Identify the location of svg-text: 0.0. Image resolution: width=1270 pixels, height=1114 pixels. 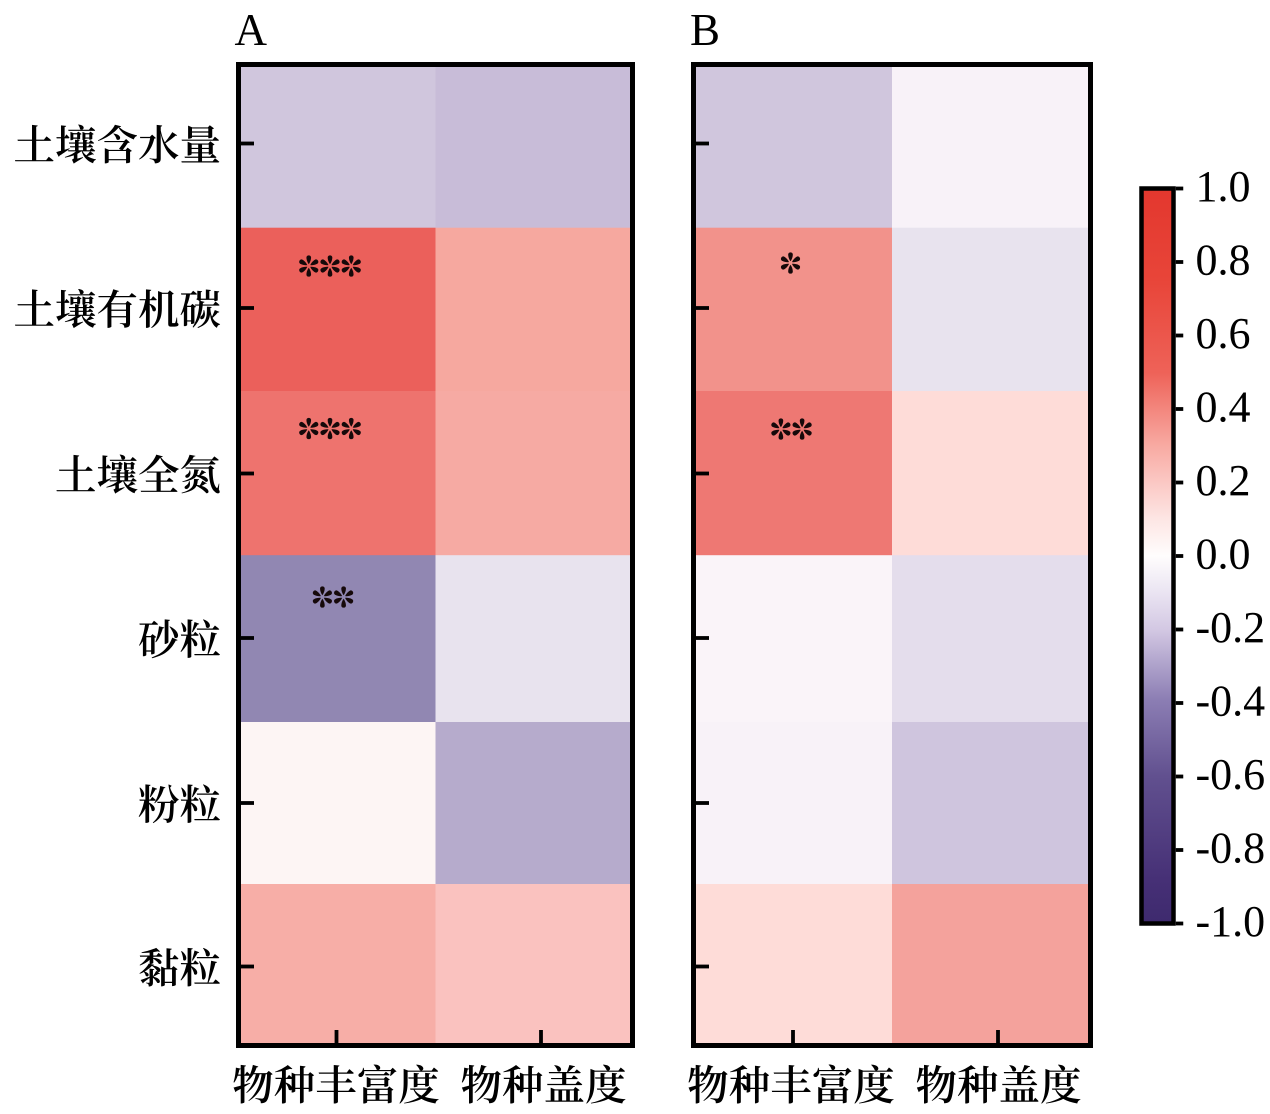
(1223, 554).